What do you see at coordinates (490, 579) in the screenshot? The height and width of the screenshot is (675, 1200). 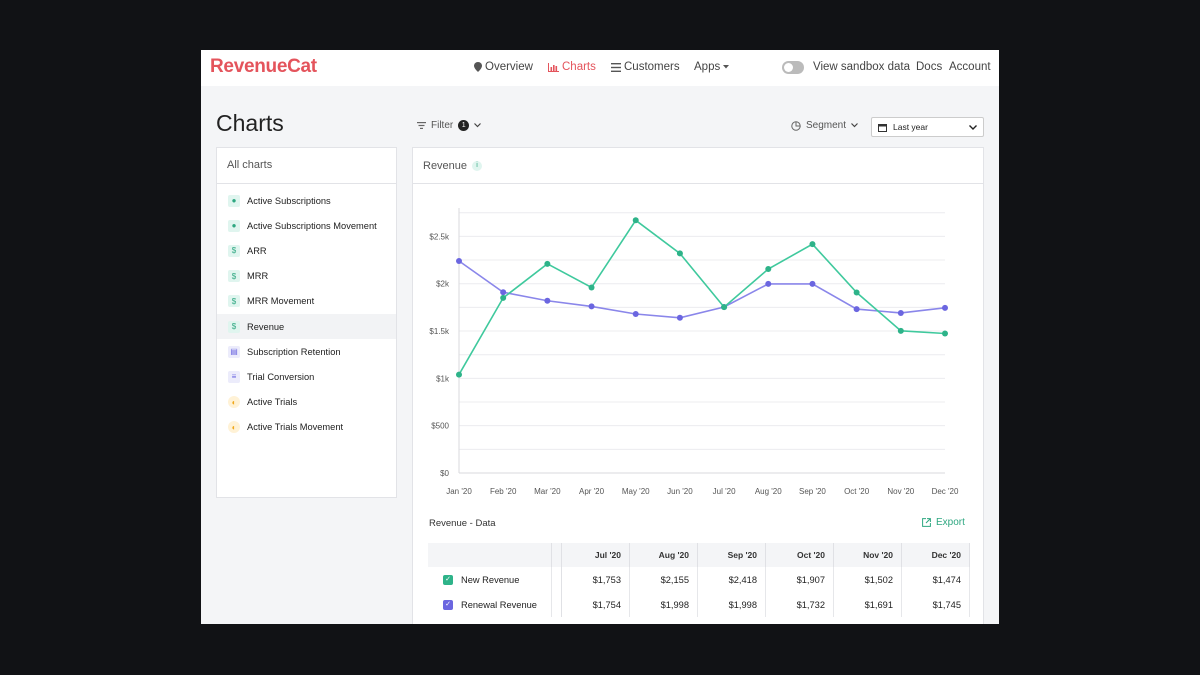 I see `row-name-cell: ✓ New Revenue` at bounding box center [490, 579].